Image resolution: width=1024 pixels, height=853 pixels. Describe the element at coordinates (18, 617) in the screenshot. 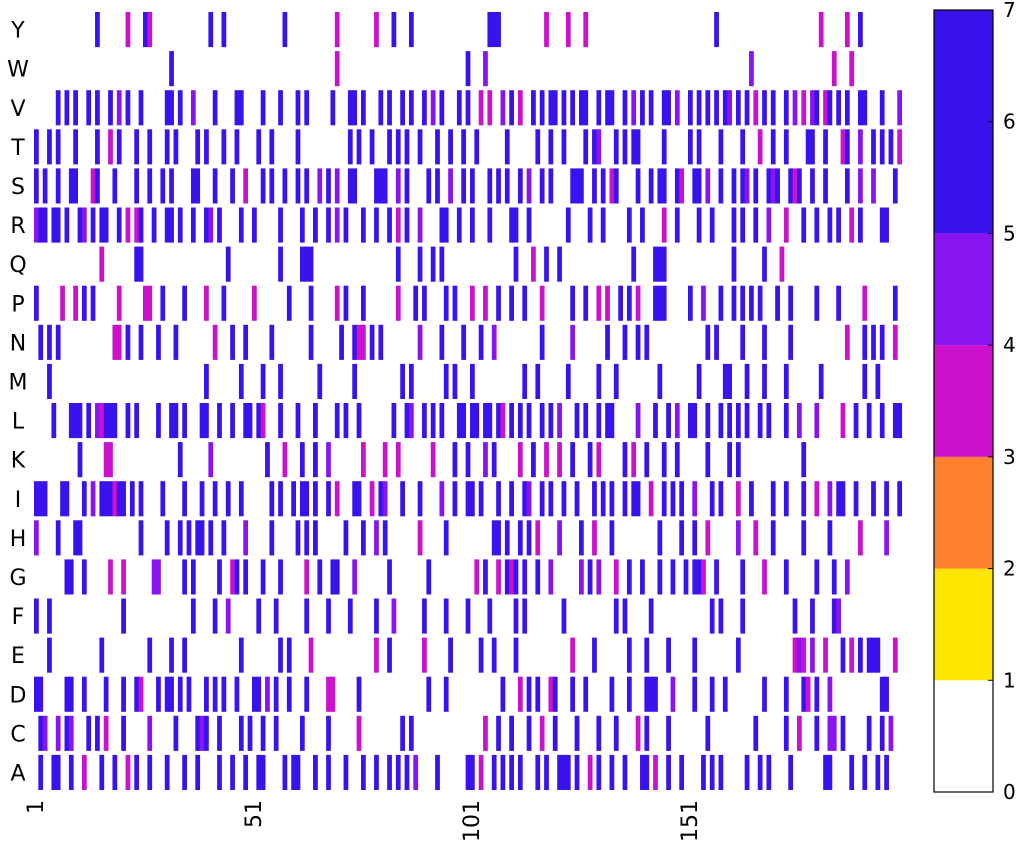

I see `row-label-F: F` at that location.